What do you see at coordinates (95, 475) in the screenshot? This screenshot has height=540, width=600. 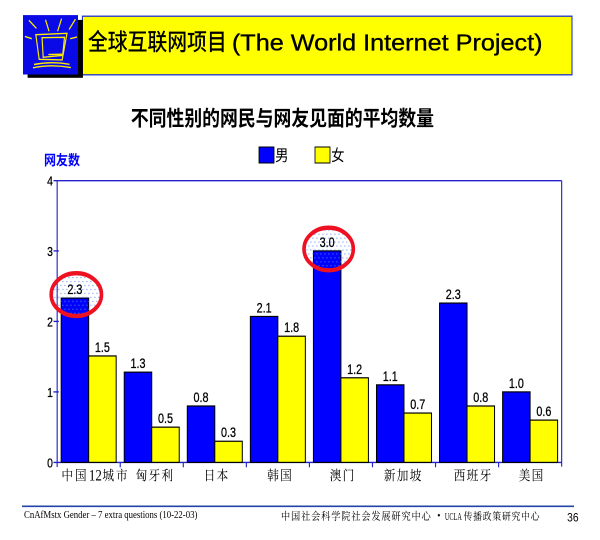 I see `svg-text: 12` at bounding box center [95, 475].